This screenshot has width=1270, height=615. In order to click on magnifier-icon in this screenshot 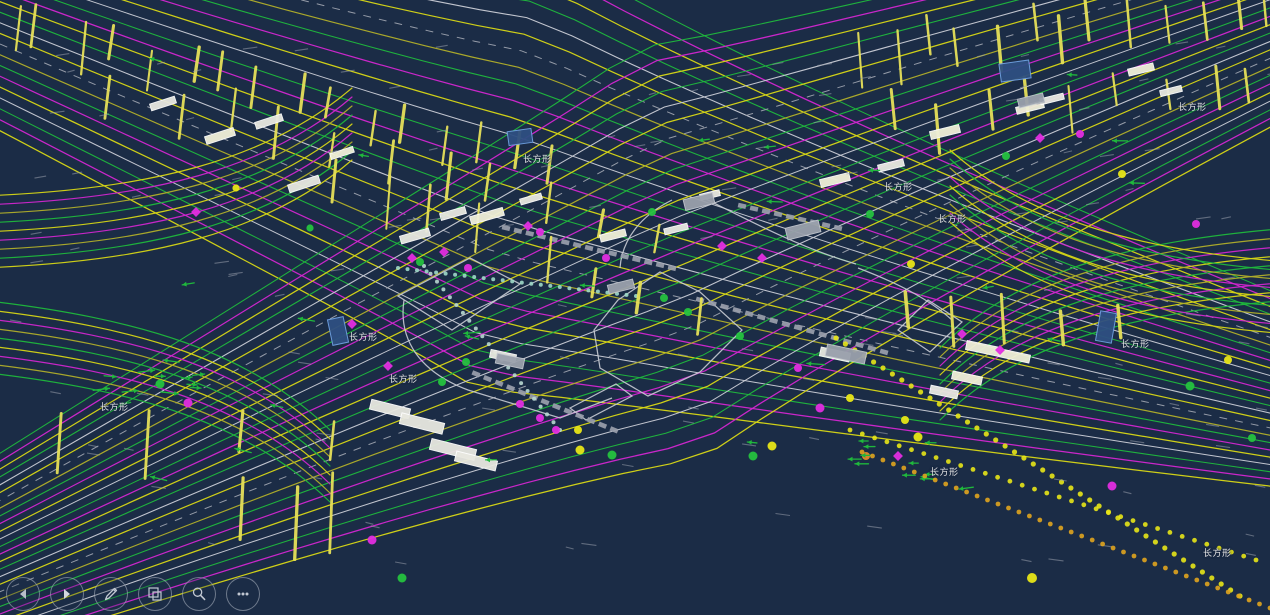, I will do `click(199, 594)`.